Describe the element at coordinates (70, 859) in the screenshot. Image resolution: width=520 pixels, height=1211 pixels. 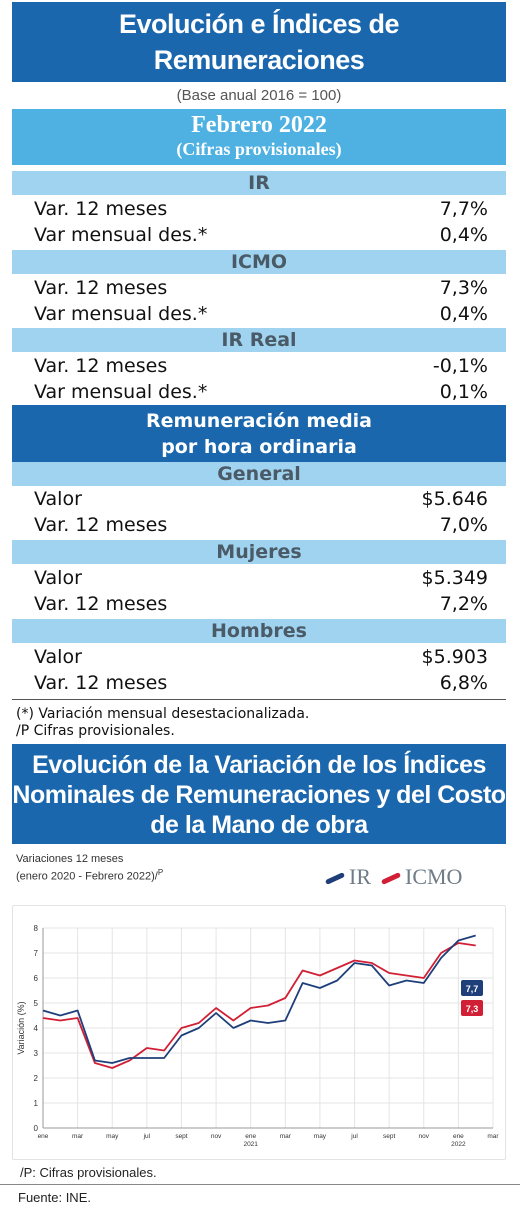
I see `chart-subtitle: Variaciones 12 meses` at that location.